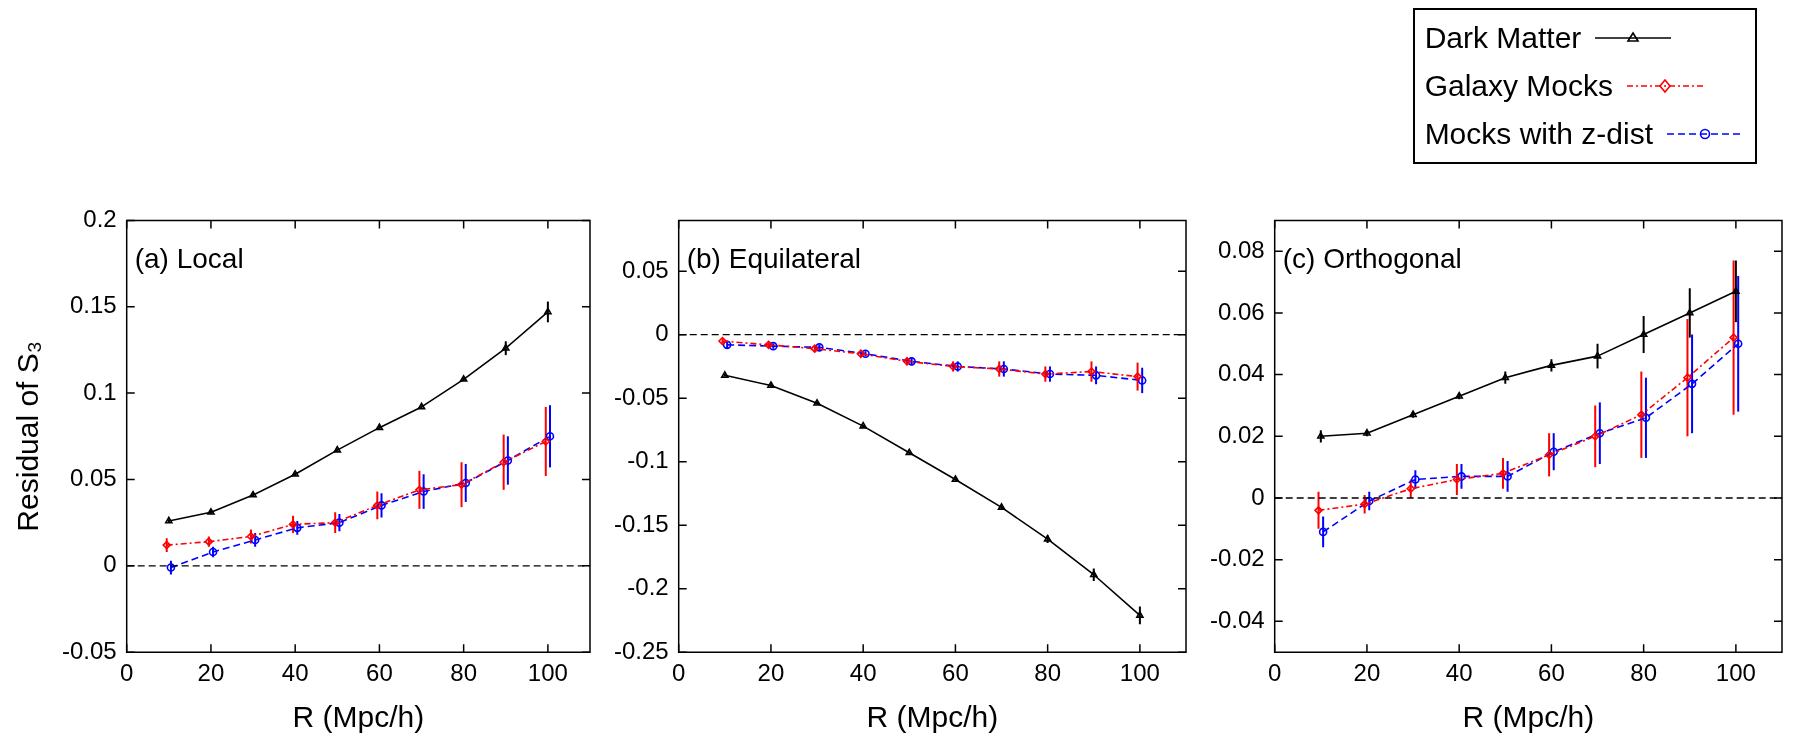 The image size is (1805, 749). I want to click on y-tick-label: -0.02, so click(1237, 558).